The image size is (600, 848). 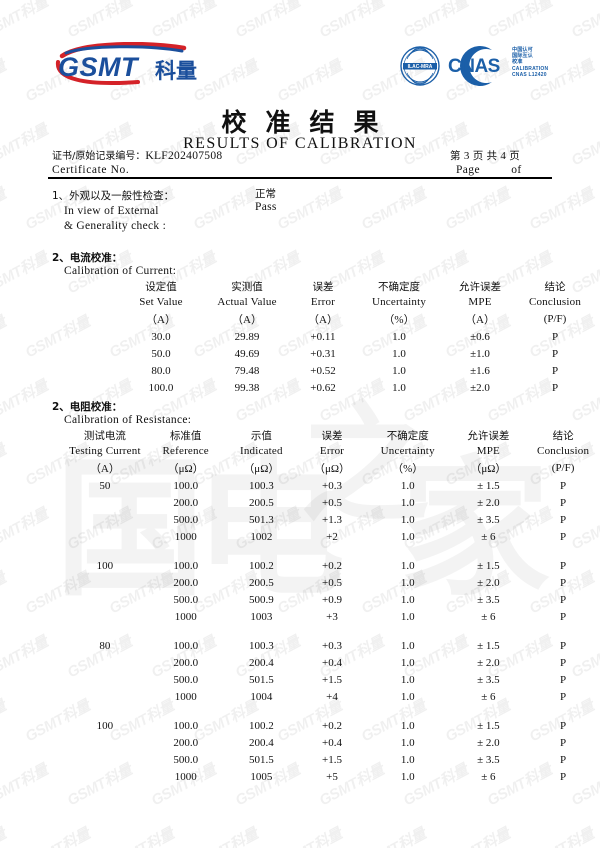 I want to click on current-col-header-cn-4: 允许误差, so click(x=480, y=286).